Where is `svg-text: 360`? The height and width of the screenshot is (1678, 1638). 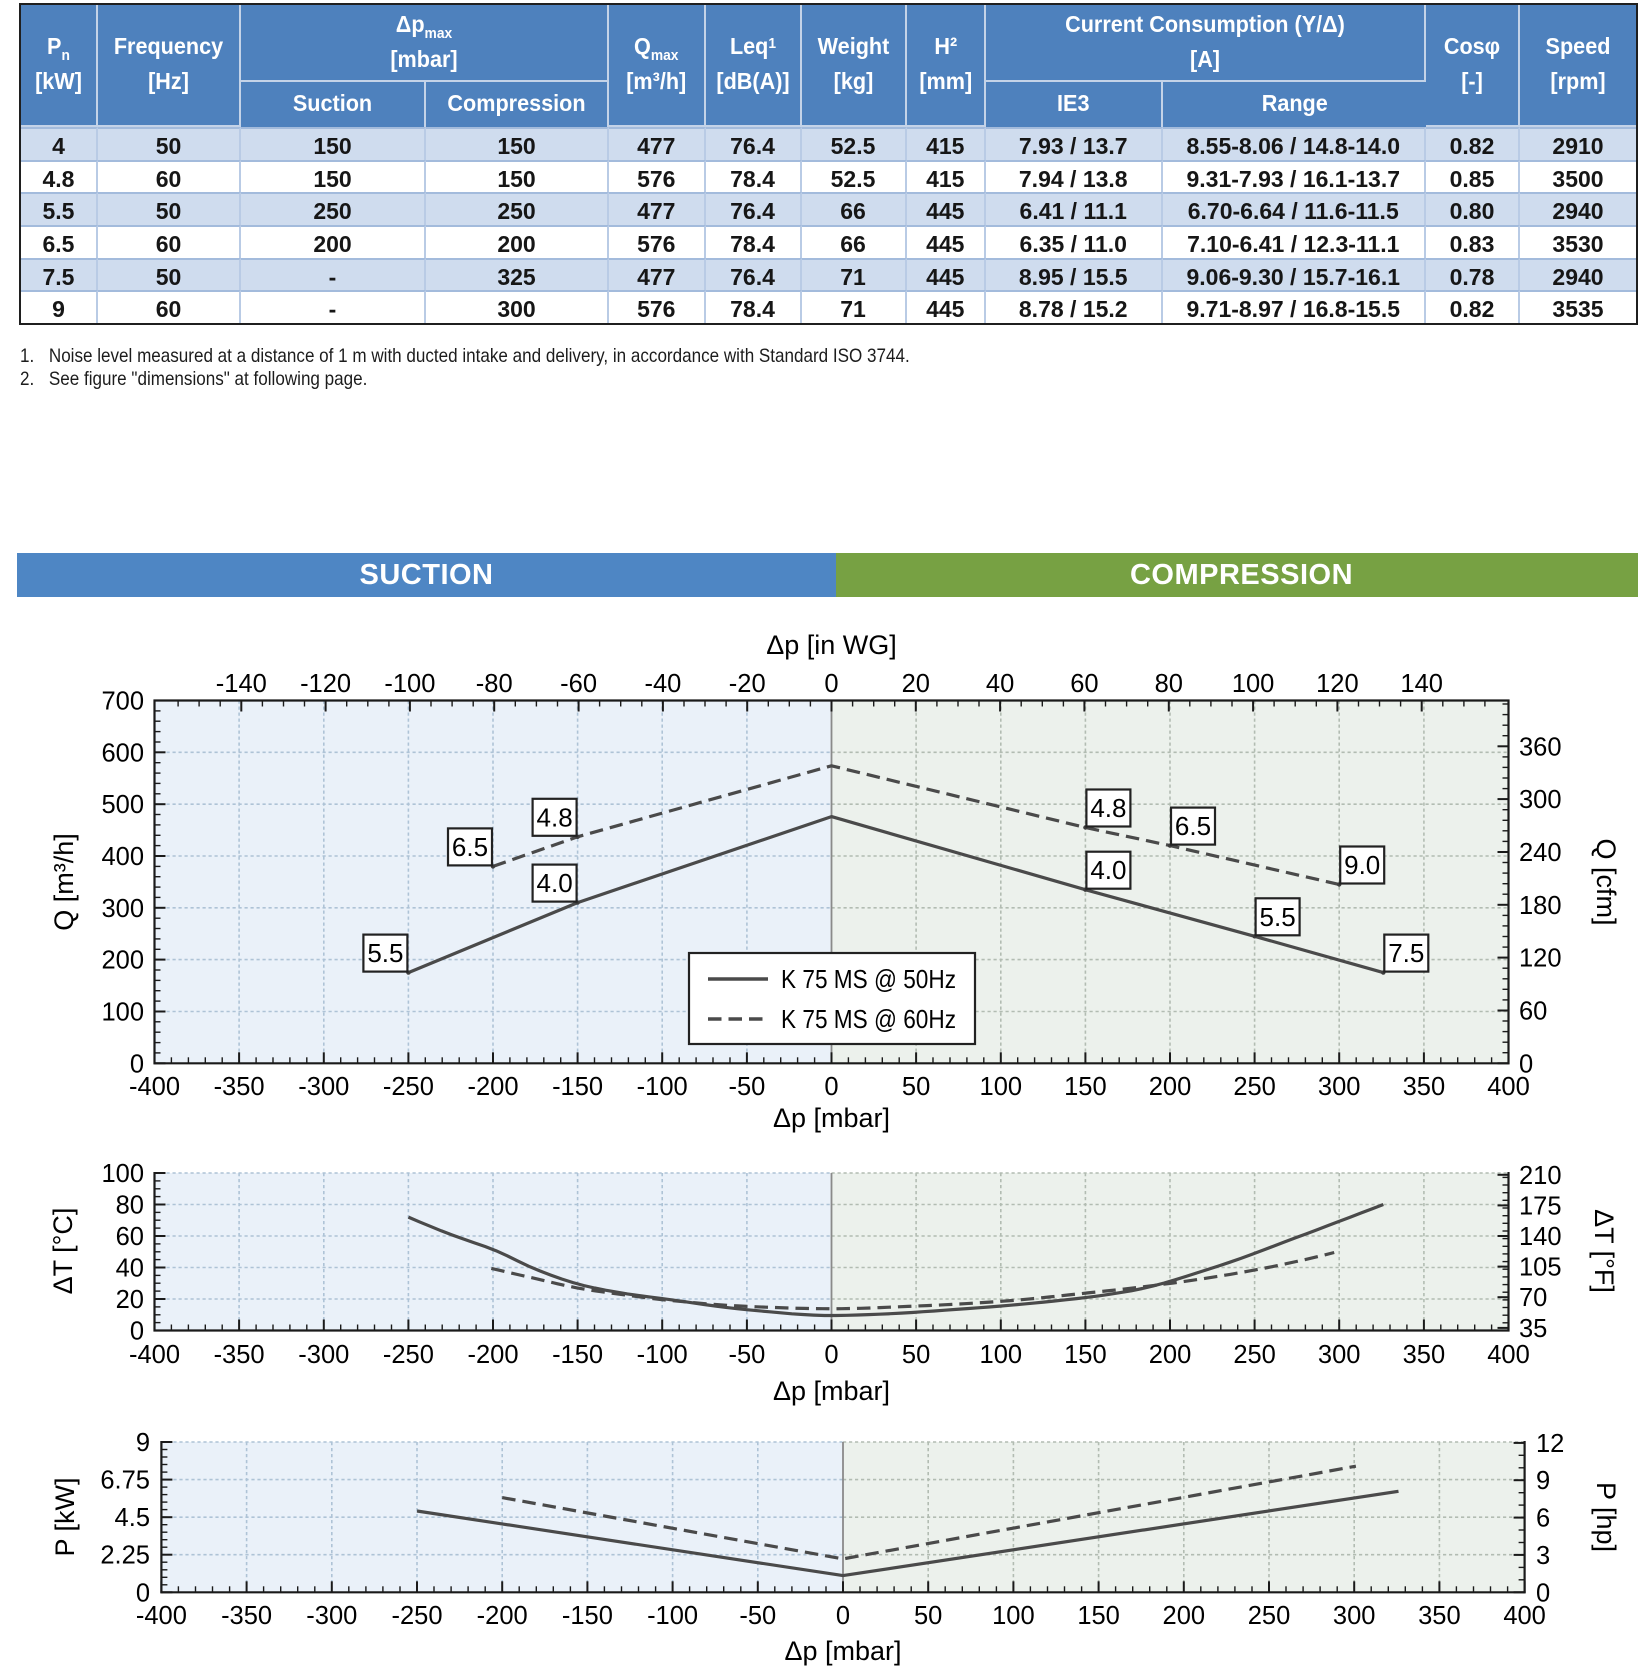 svg-text: 360 is located at coordinates (1540, 747).